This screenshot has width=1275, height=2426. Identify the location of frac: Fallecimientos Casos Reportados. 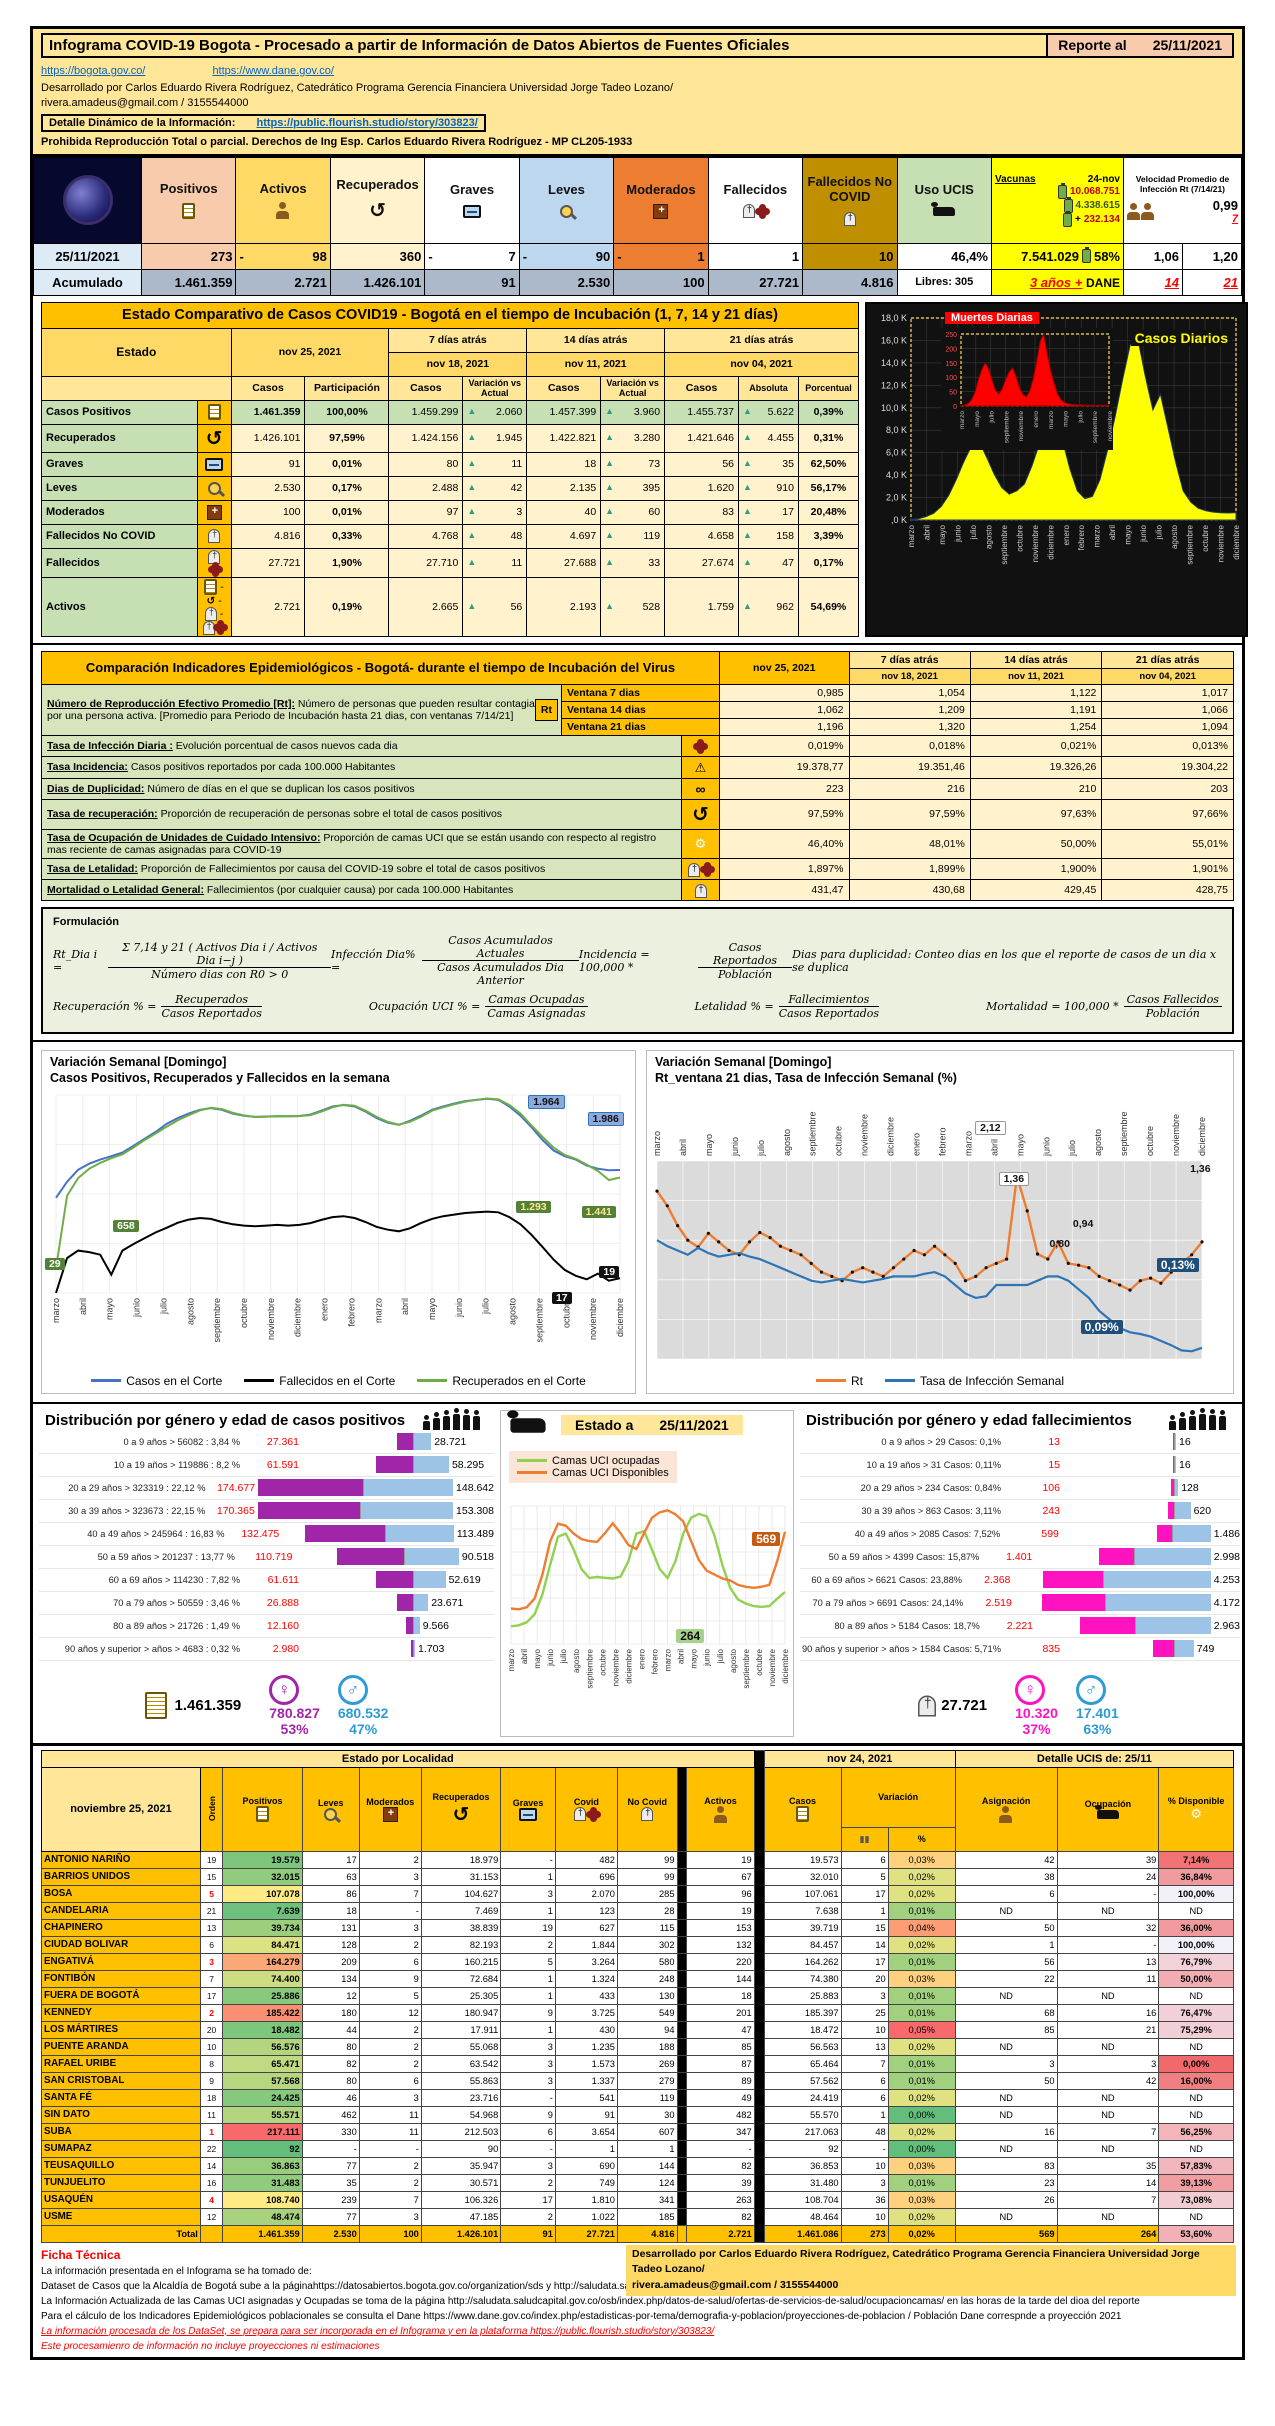
(829, 1006).